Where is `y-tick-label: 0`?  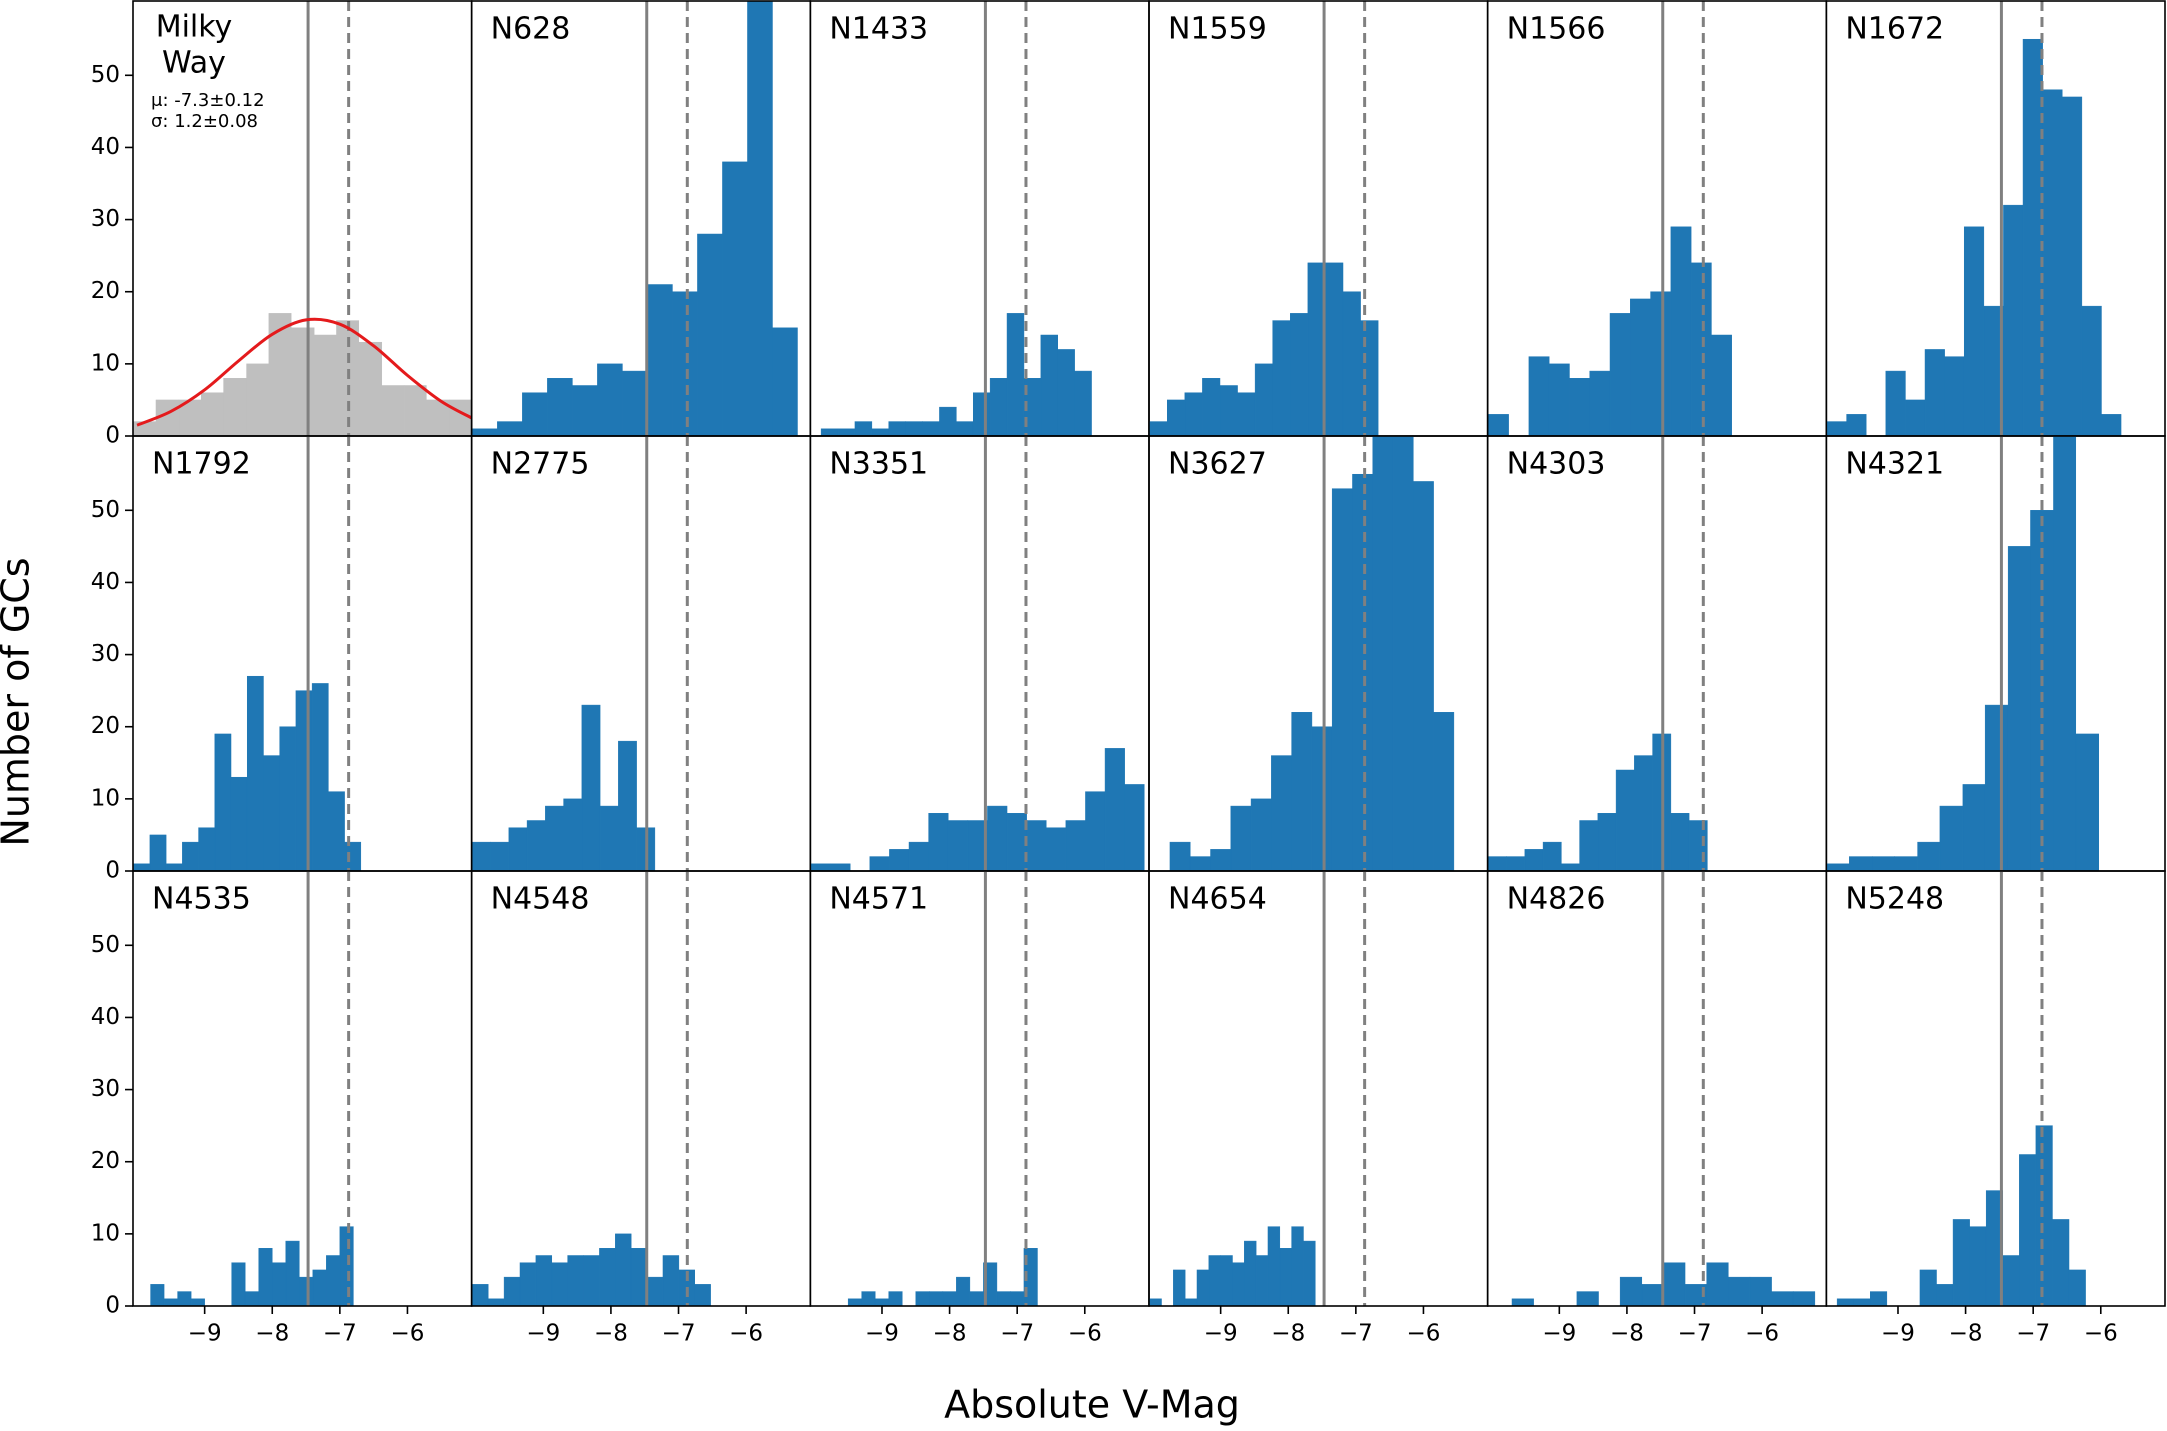 y-tick-label: 0 is located at coordinates (112, 436).